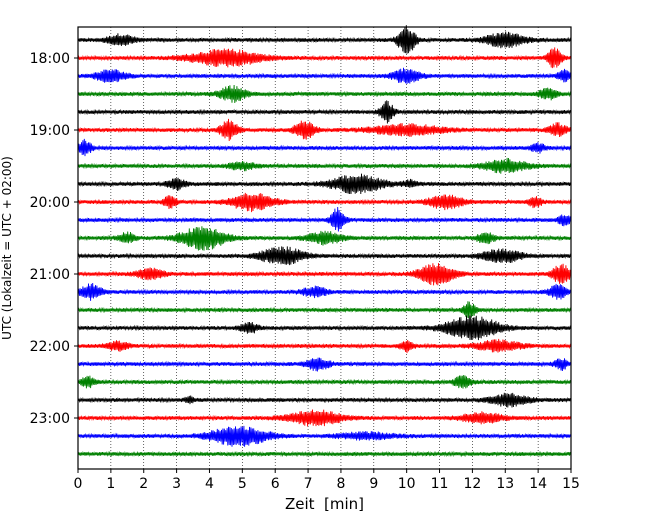 This screenshot has width=650, height=520. I want to click on trace-1945, so click(324, 184).